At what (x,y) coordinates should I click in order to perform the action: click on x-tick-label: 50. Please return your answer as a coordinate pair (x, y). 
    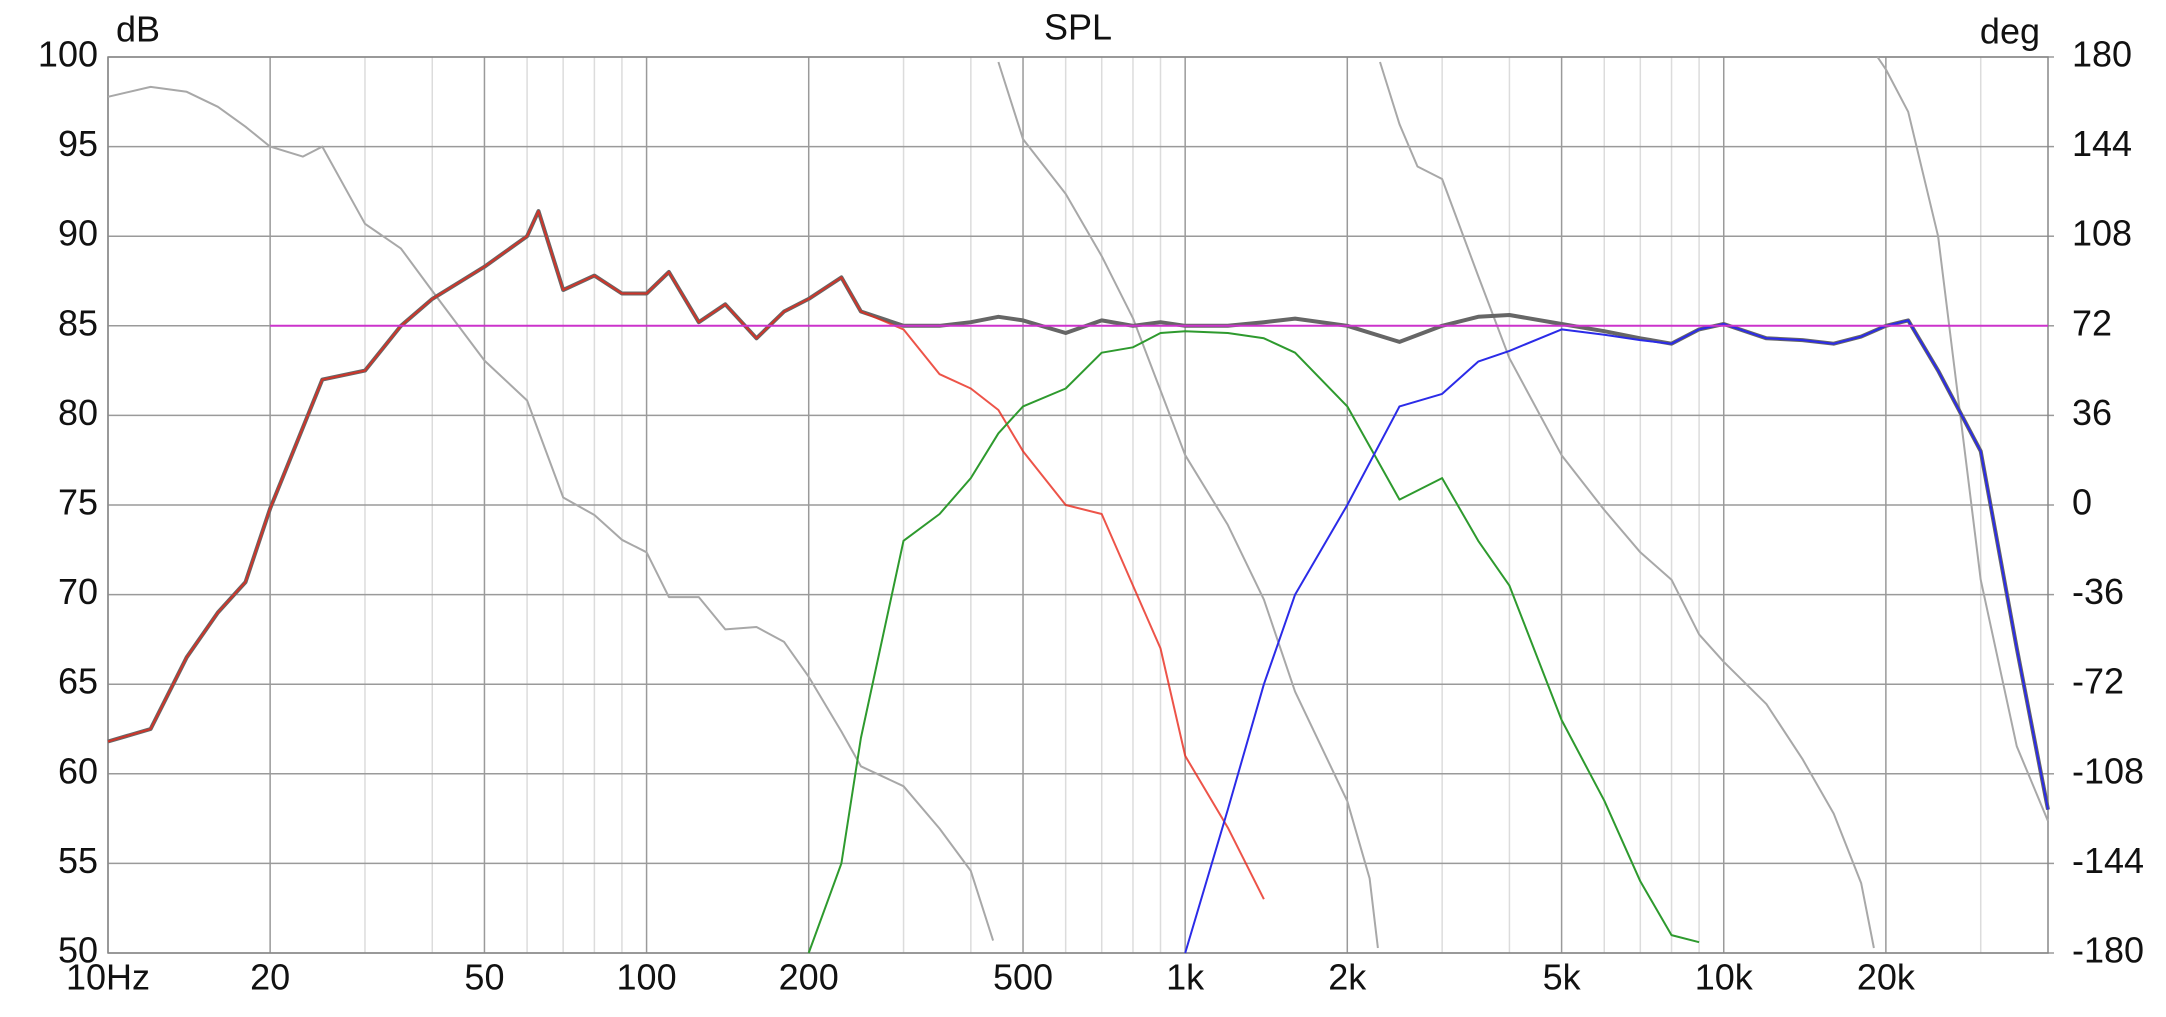
    Looking at the image, I should click on (484, 977).